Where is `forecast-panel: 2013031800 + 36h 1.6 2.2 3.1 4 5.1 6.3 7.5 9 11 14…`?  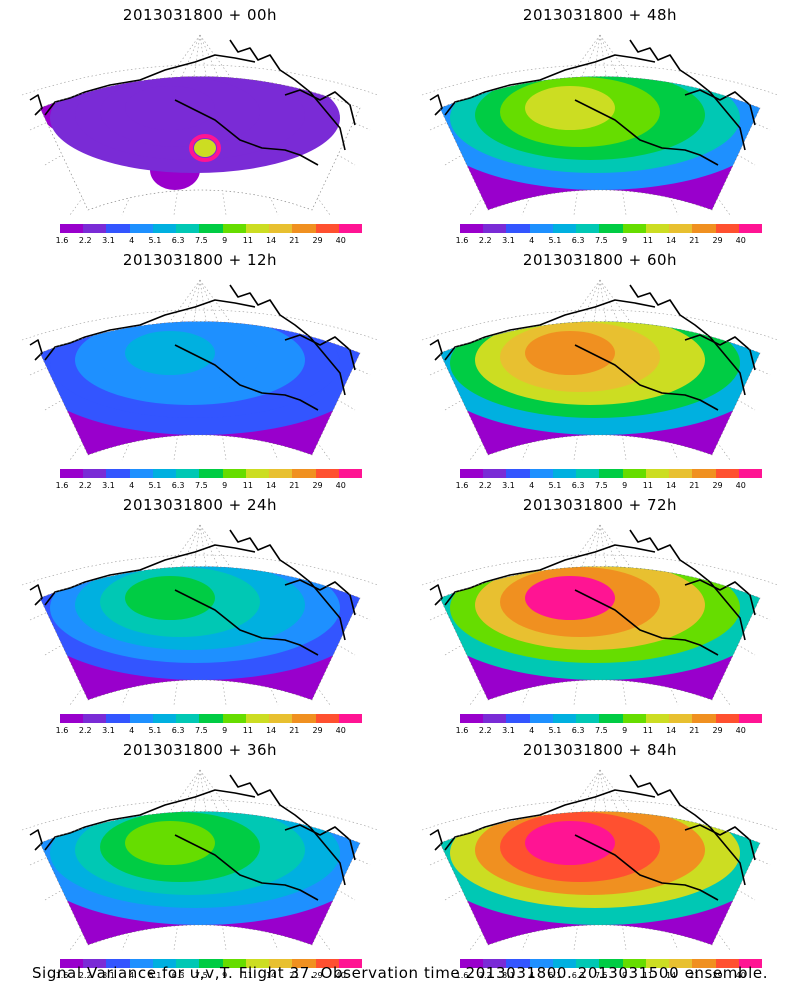
forecast-panel: 2013031800 + 36h 1.6 2.2 3.1 4 5.1 6.3 7.5 9 11 14… is located at coordinates (200, 857).